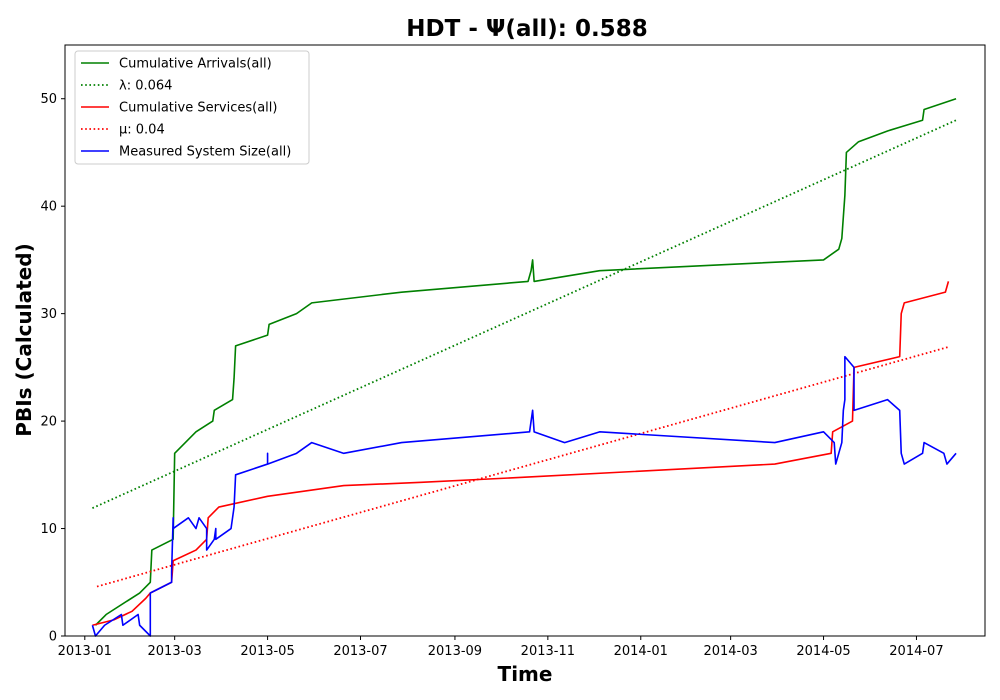  I want to click on x-tick-label: 2013-01, so click(85, 651).